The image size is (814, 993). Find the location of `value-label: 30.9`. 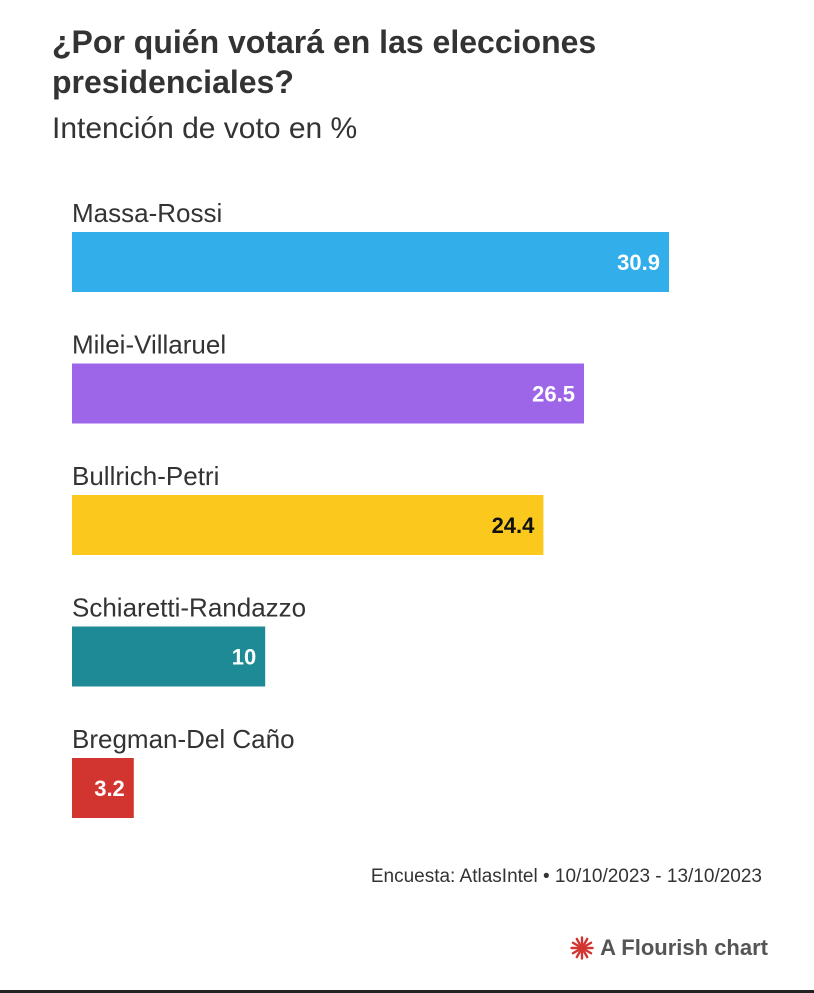

value-label: 30.9 is located at coordinates (638, 262).